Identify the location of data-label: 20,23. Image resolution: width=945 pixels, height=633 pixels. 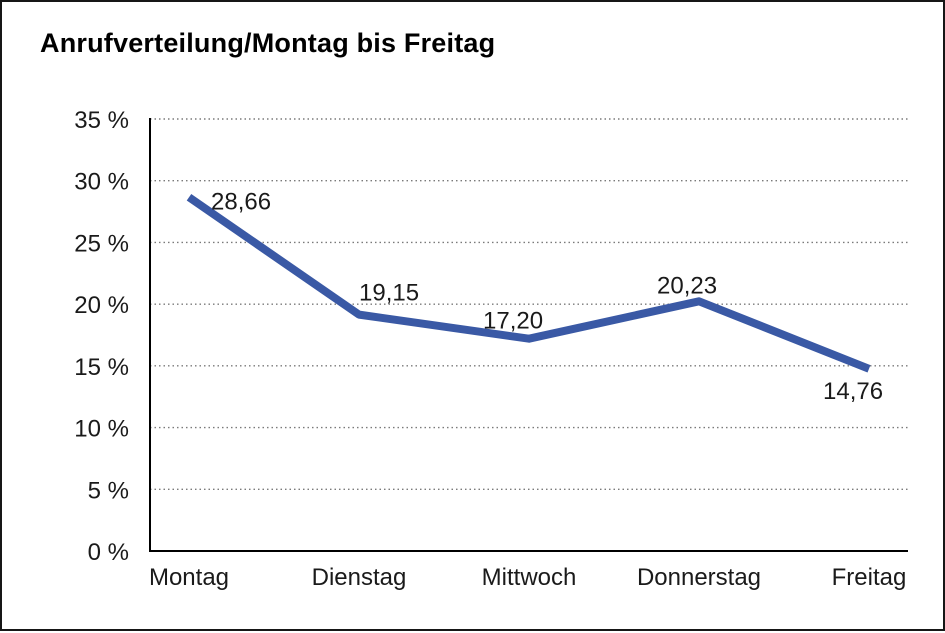
(687, 285).